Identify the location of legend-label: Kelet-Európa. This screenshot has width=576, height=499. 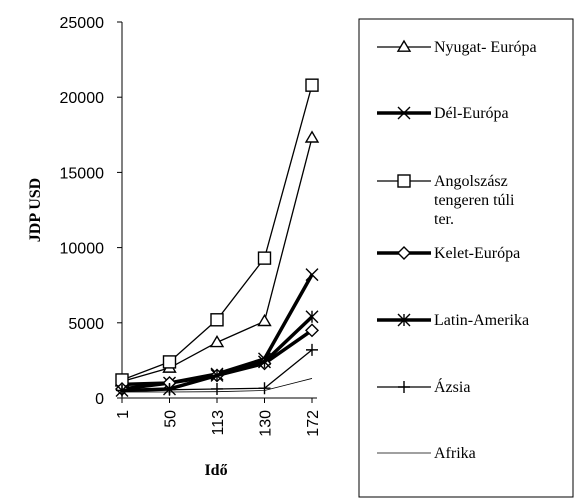
(477, 253).